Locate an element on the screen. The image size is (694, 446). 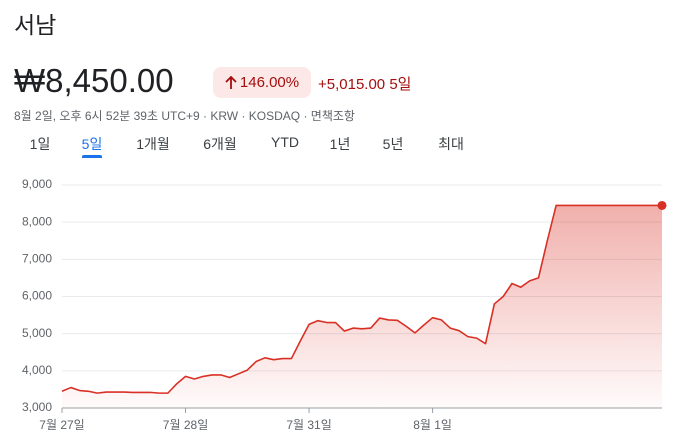
range-tab: 1개월 is located at coordinates (153, 144).